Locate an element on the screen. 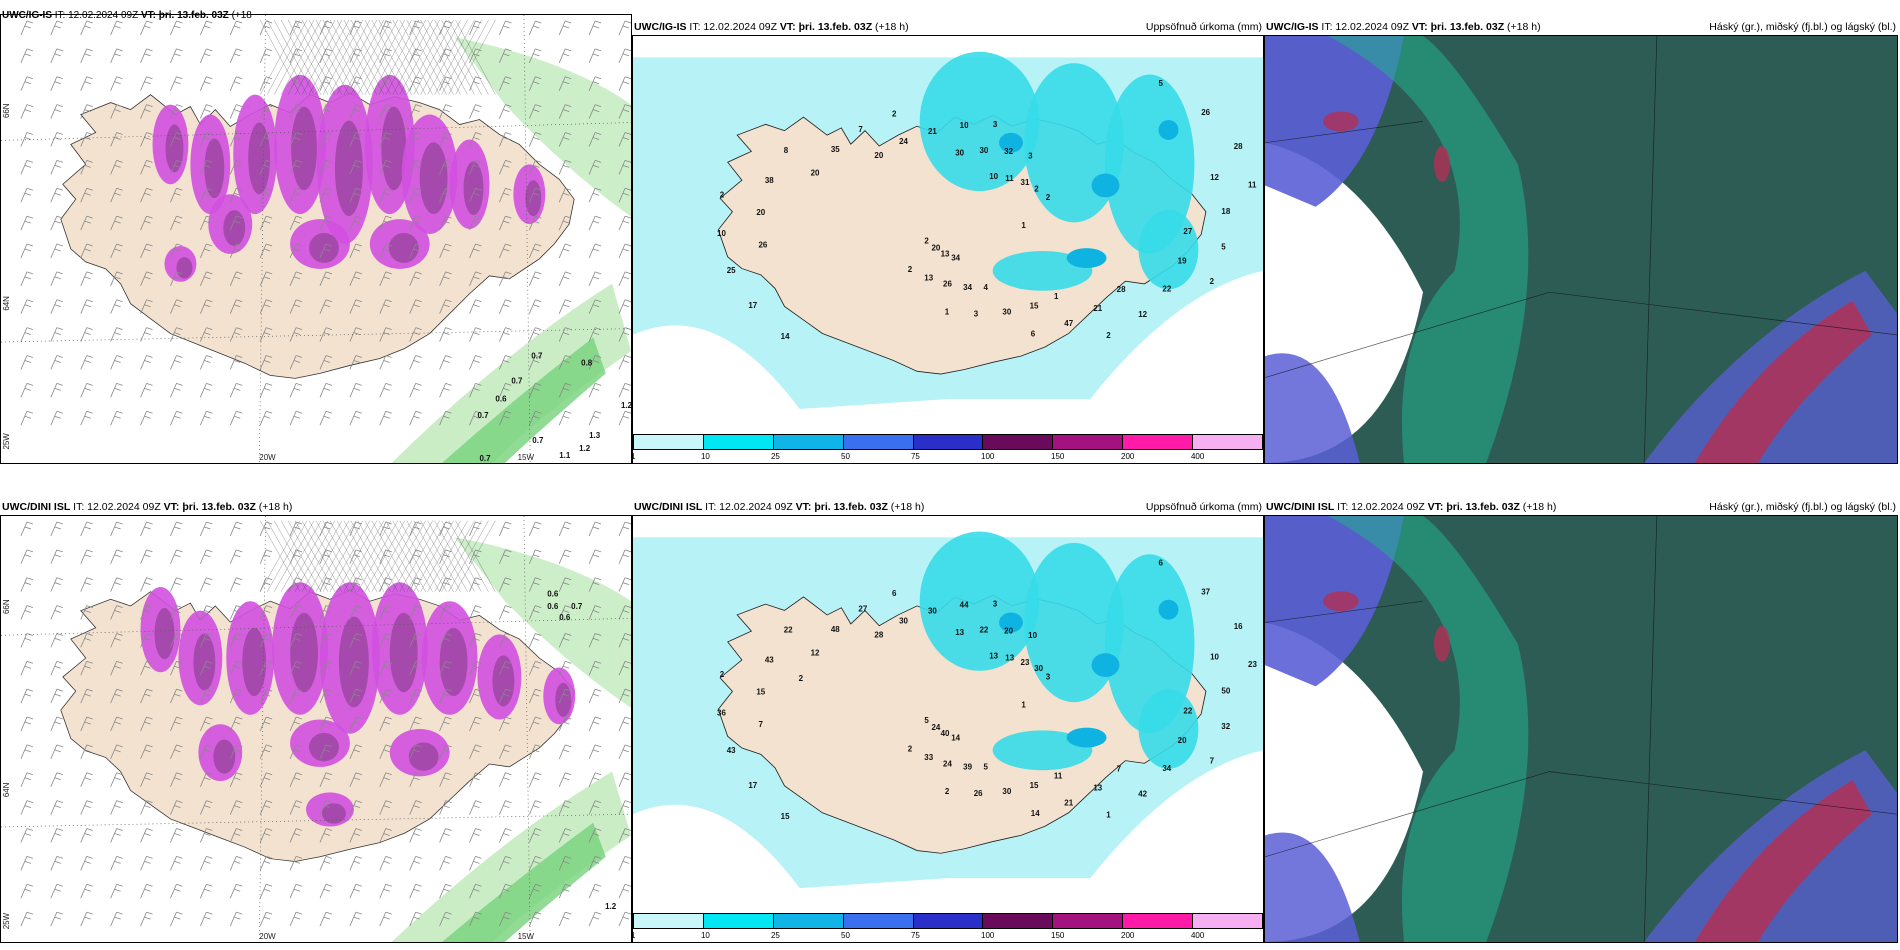 This screenshot has width=1900, height=950. colorbar-tick-label: 25 is located at coordinates (775, 935).